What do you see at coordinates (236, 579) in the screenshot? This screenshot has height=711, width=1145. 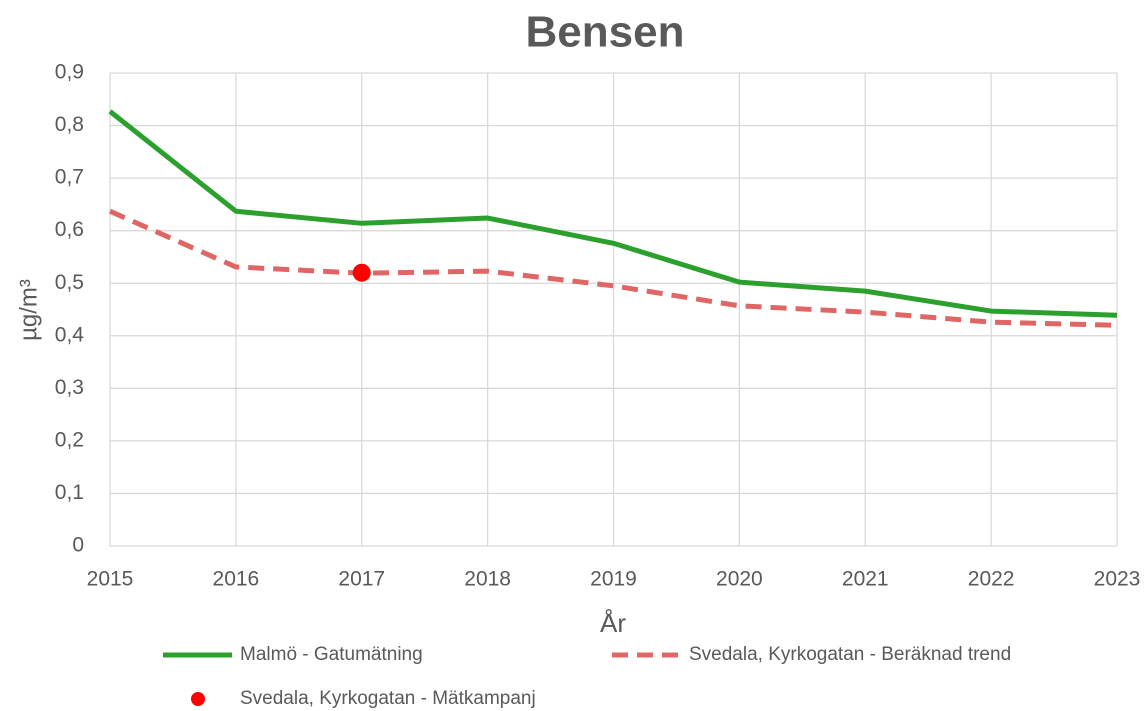 I see `x-tick-label: 2016` at bounding box center [236, 579].